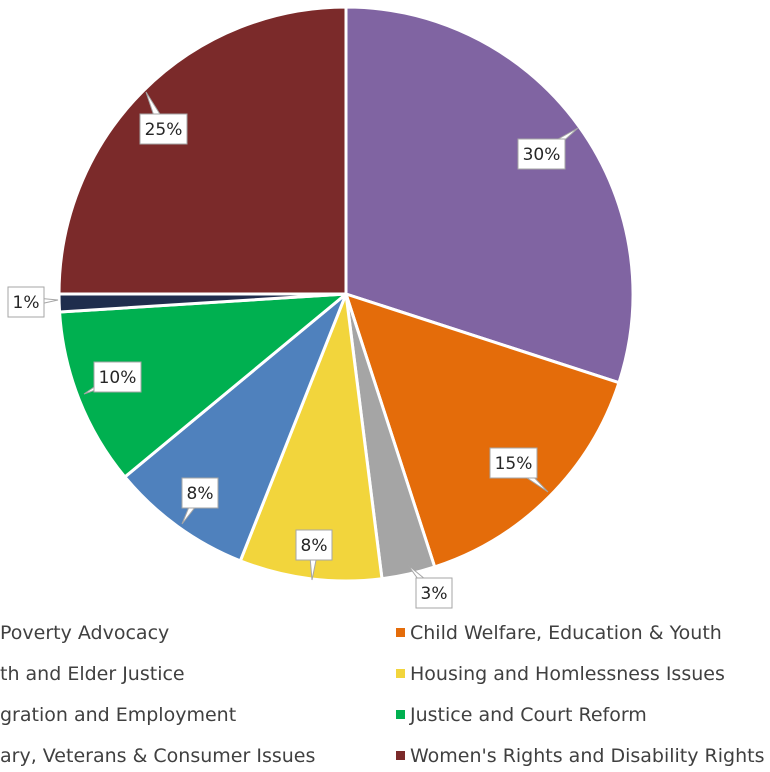 This screenshot has width=770, height=772. I want to click on legend-label: gration and Employment, so click(118, 715).